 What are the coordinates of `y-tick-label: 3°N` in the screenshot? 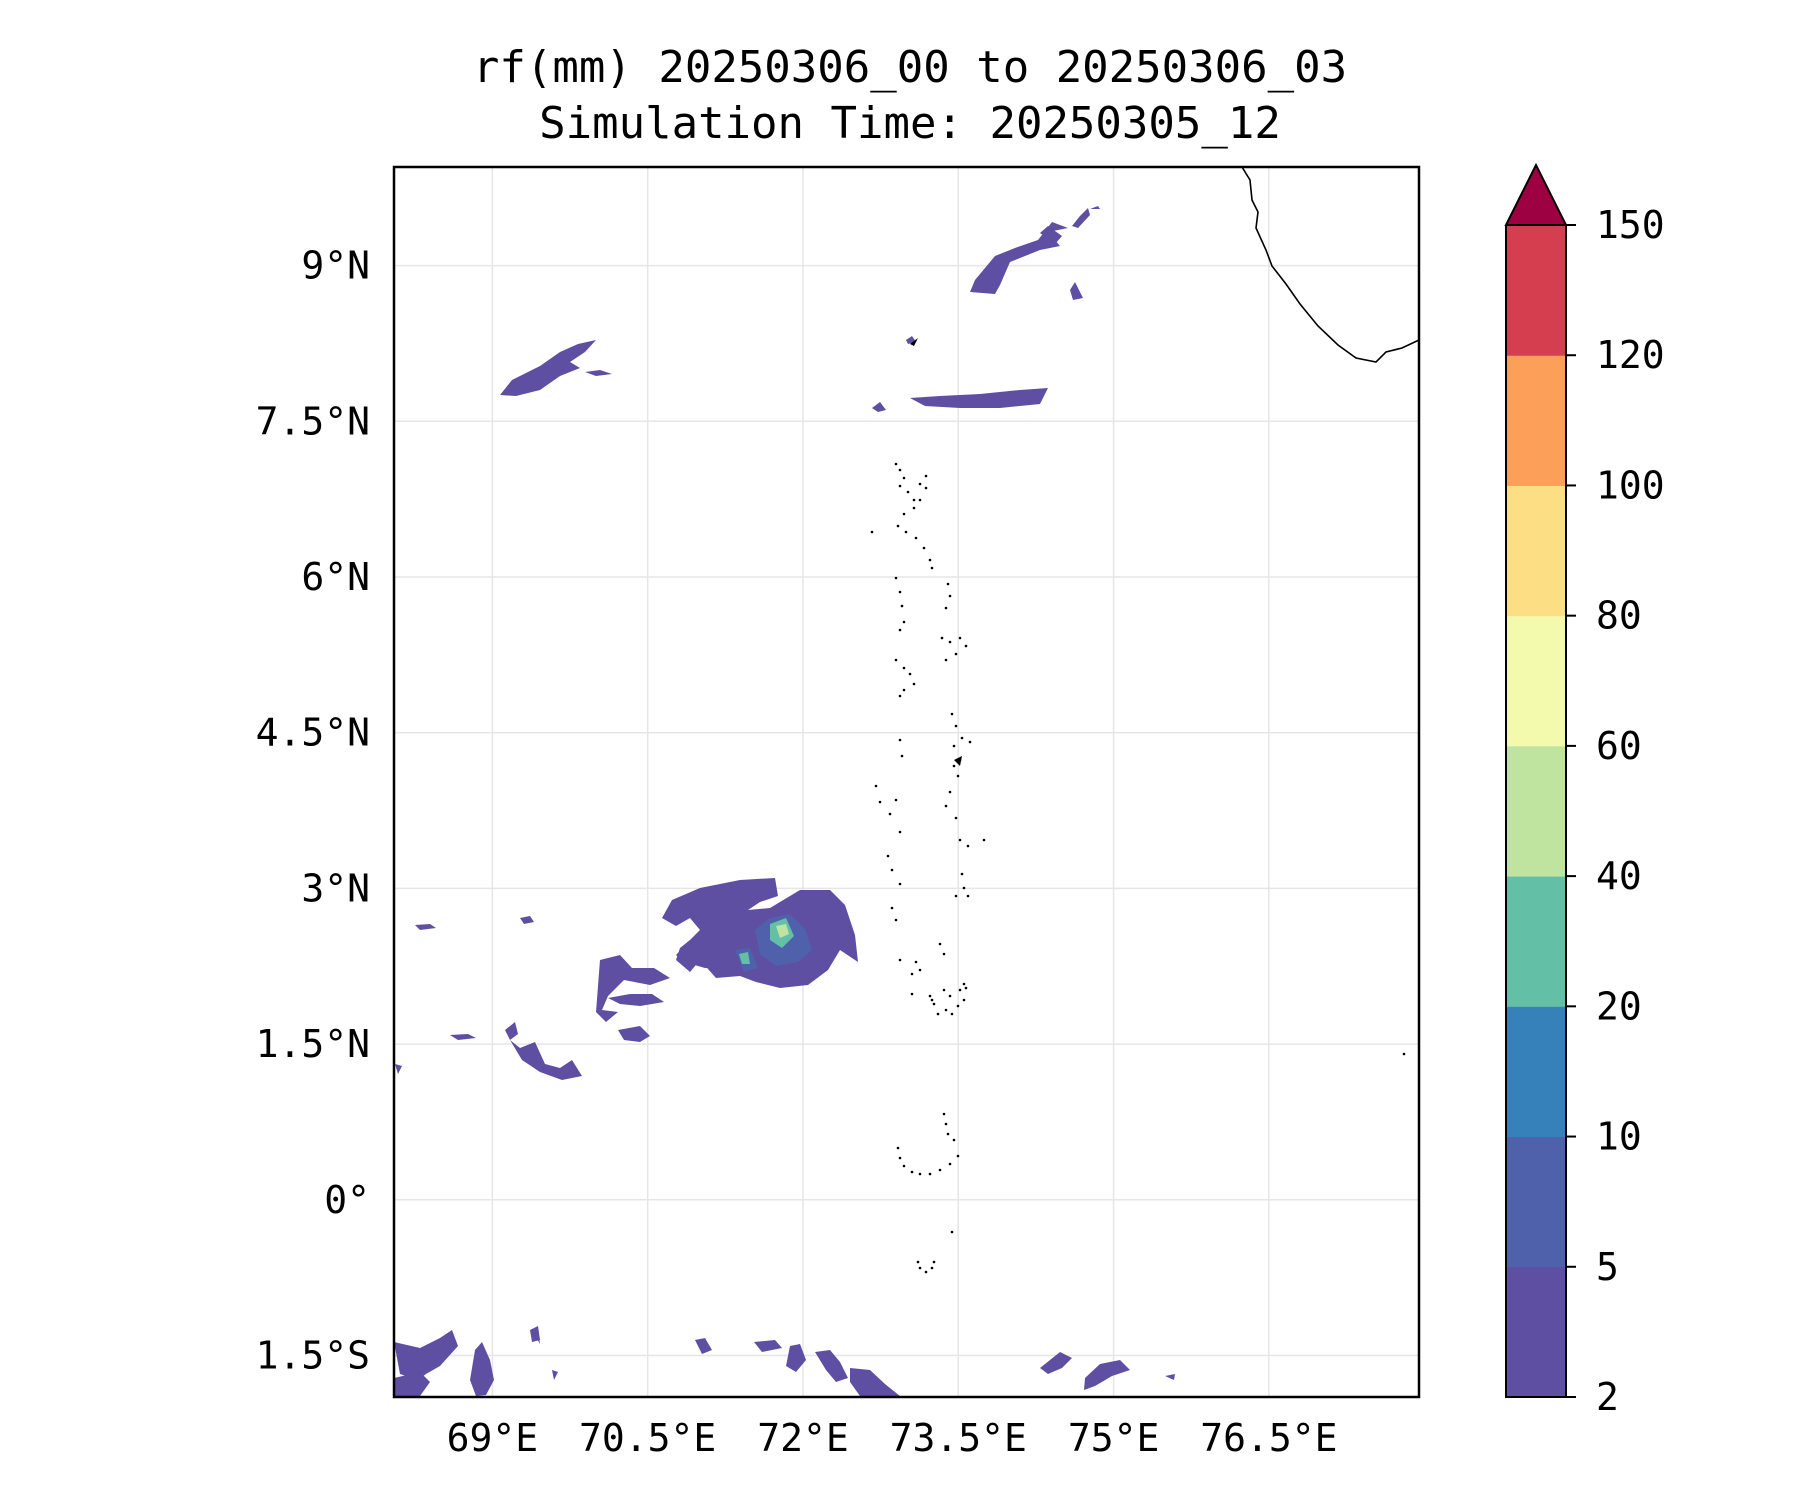 It's located at (335, 888).